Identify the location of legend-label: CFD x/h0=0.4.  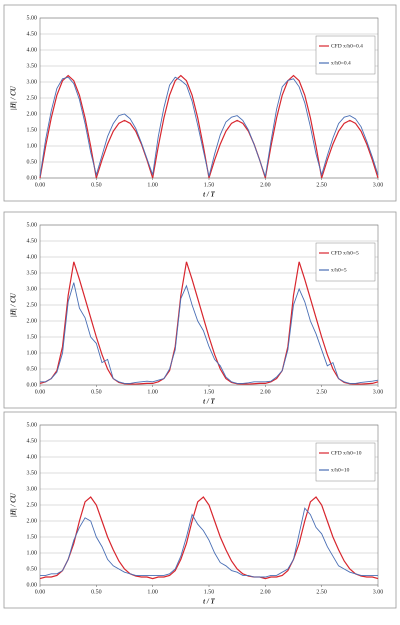
(347, 46).